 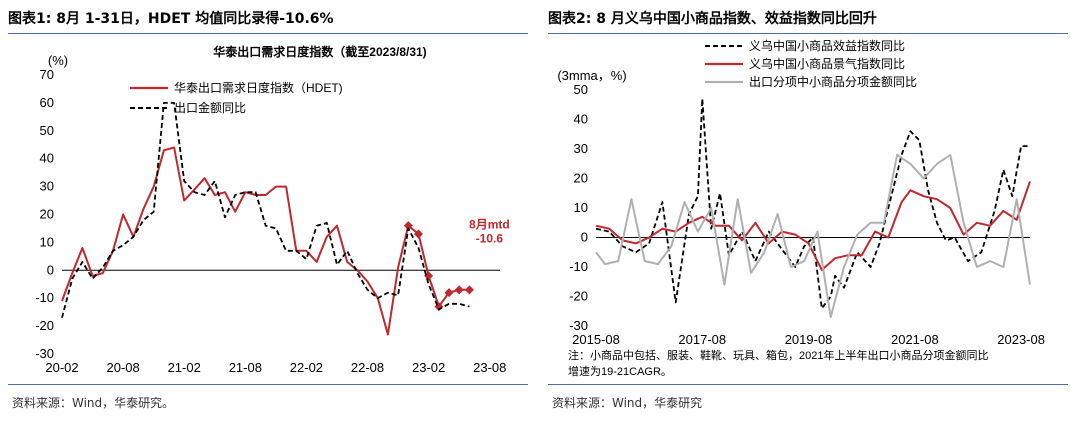 What do you see at coordinates (591, 75) in the screenshot?
I see `y-axis-label: (3mma，%)` at bounding box center [591, 75].